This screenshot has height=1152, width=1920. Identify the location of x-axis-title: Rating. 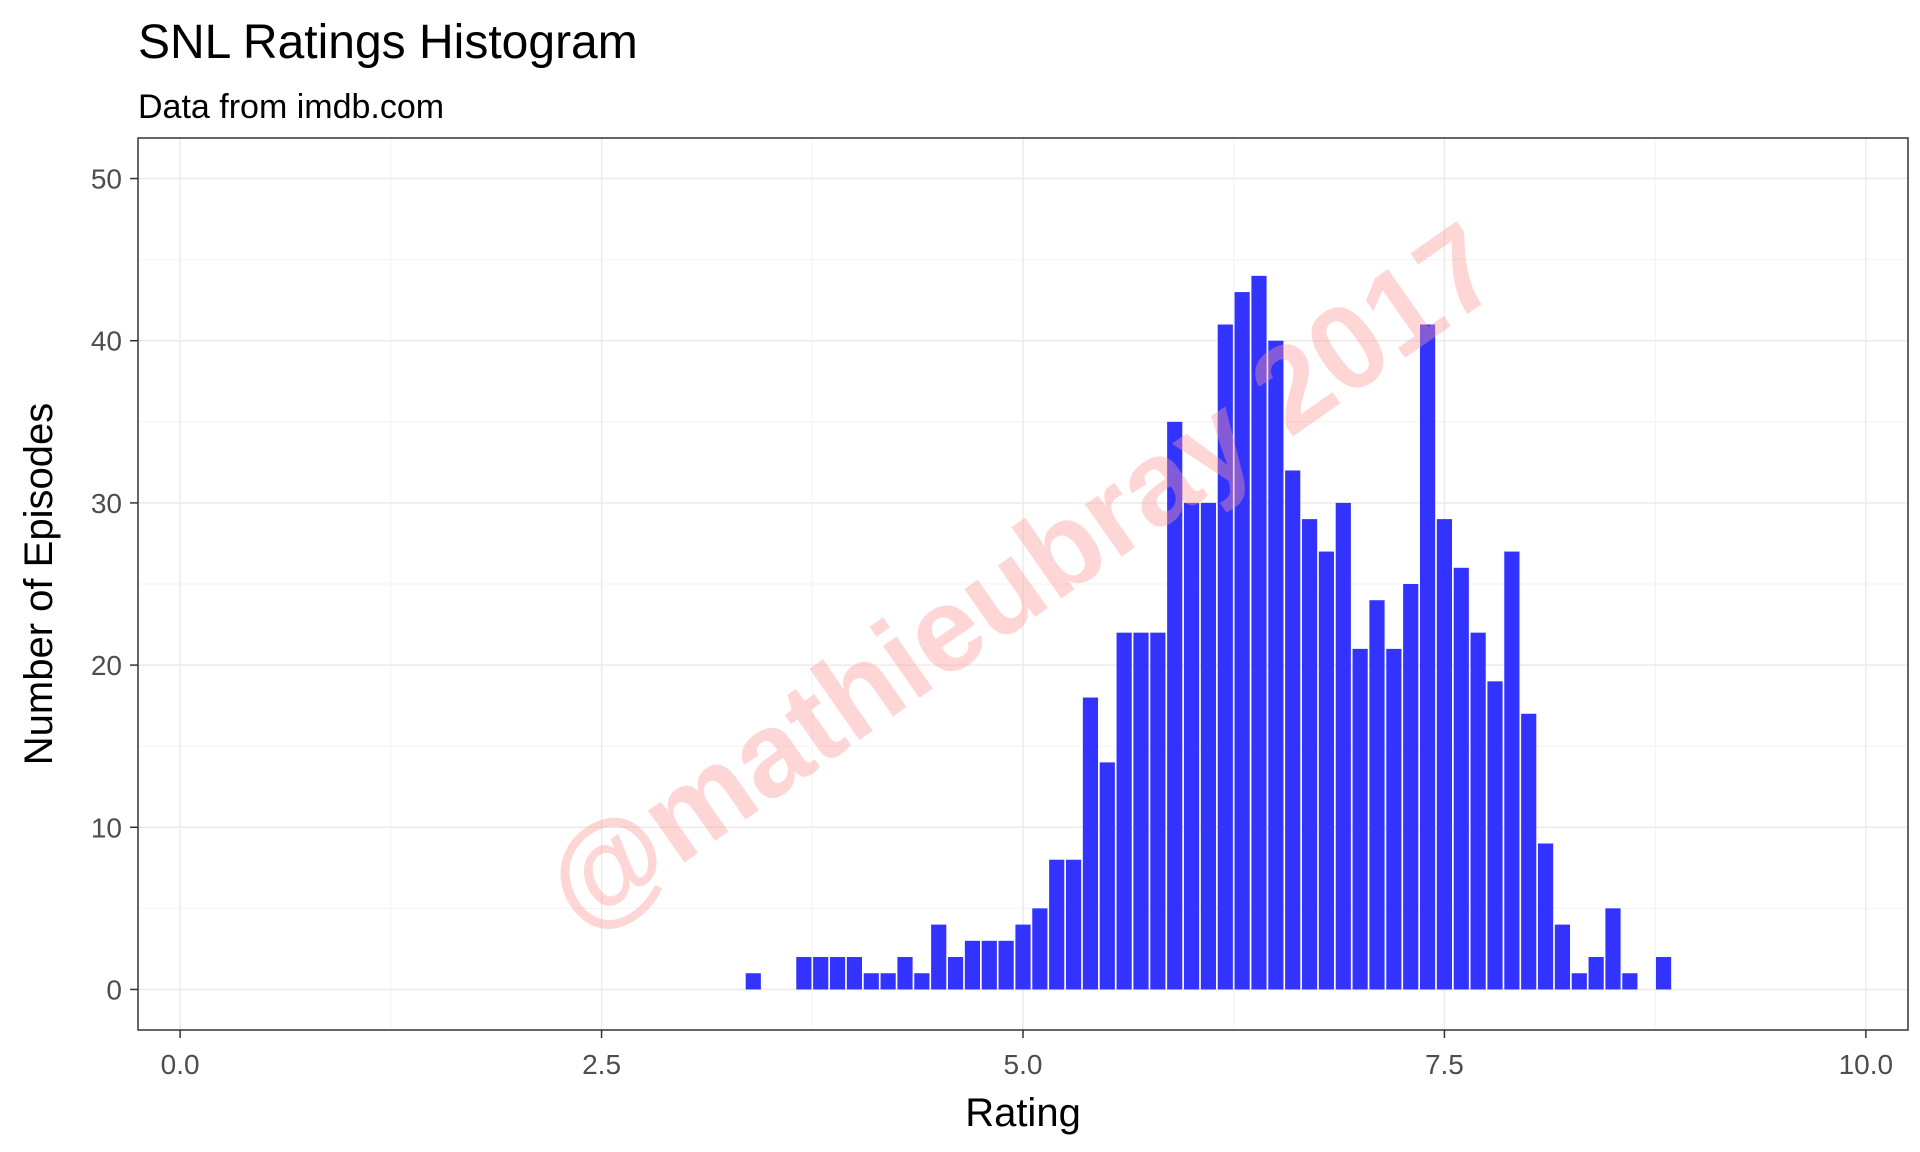
(1023, 1113).